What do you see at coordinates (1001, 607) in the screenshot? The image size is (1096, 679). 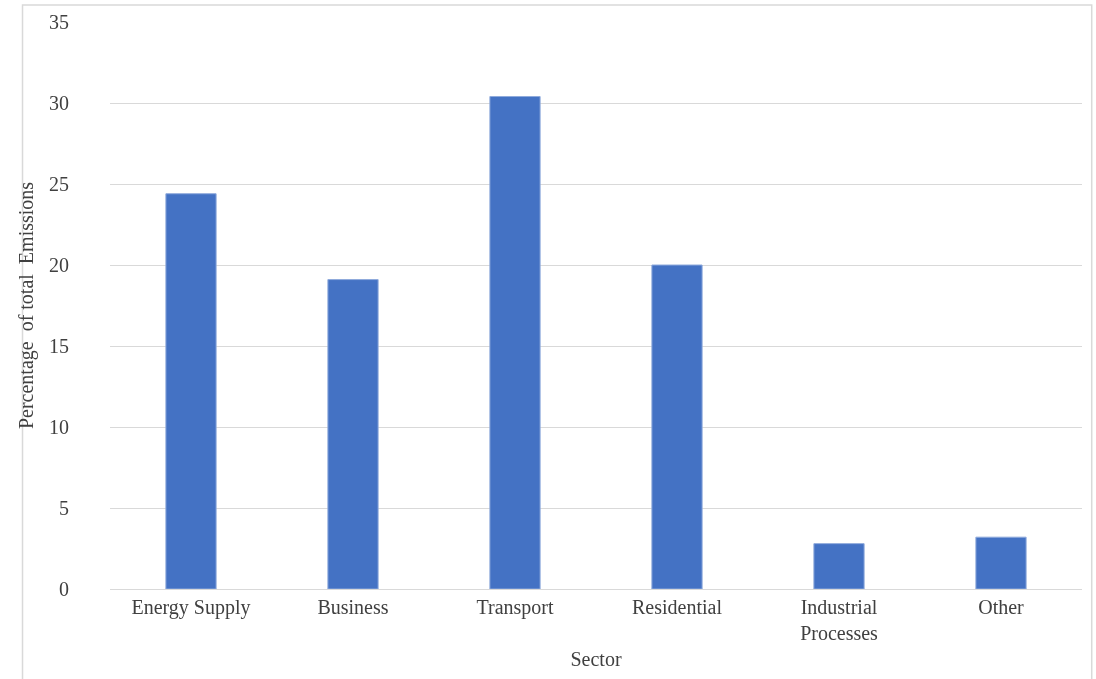 I see `x-tick-label: Other` at bounding box center [1001, 607].